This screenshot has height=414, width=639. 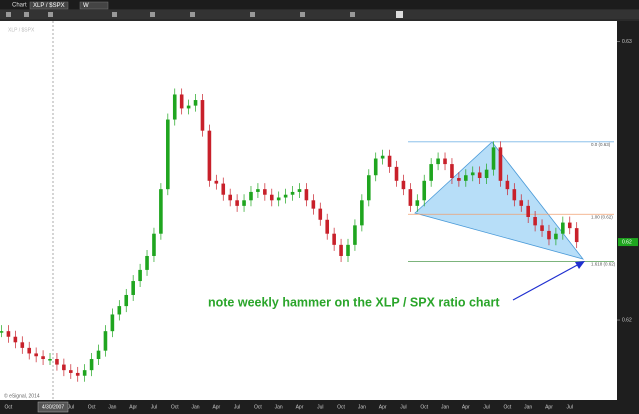 What do you see at coordinates (580, 265) in the screenshot?
I see `arrow-head` at bounding box center [580, 265].